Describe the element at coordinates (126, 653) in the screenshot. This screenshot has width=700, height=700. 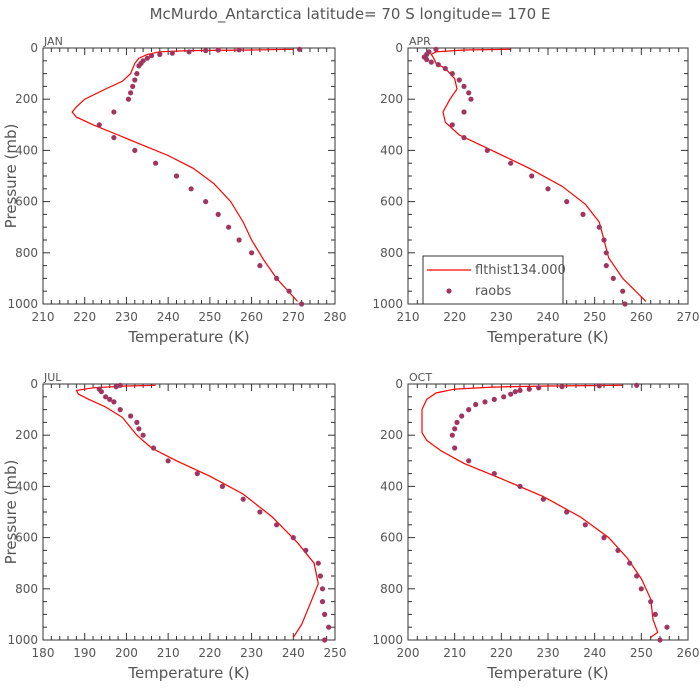
I see `x-tick-label: 200` at that location.